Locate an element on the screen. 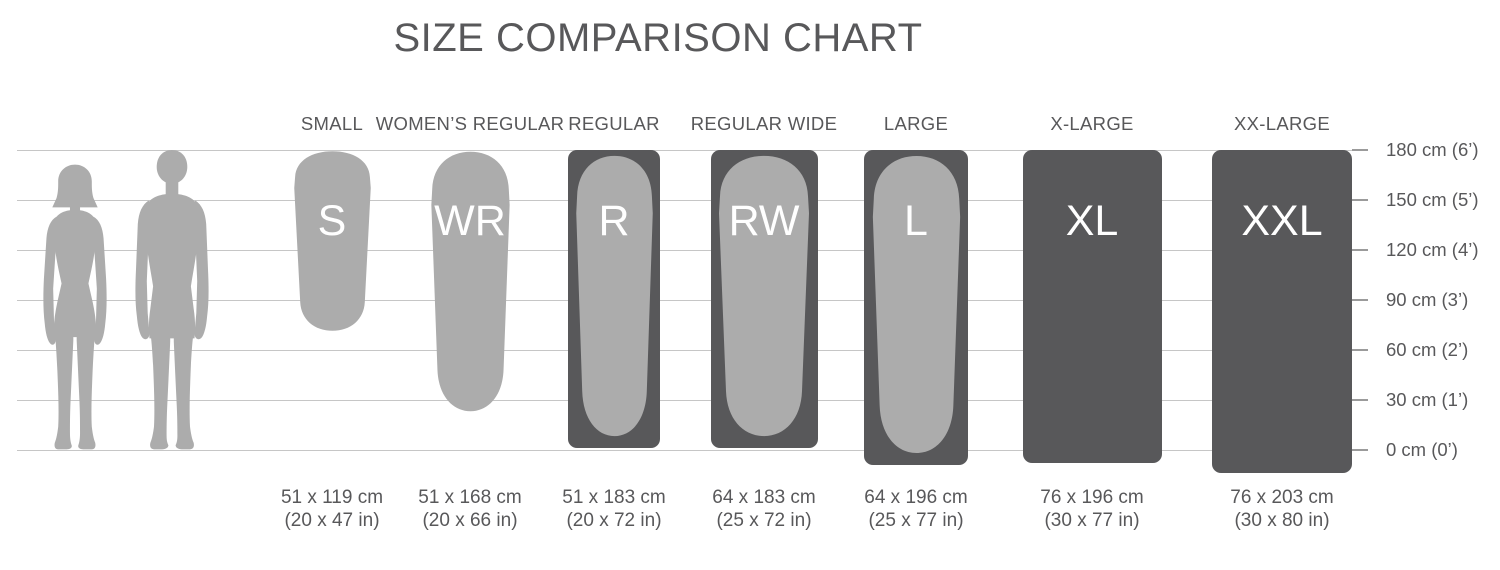 The image size is (1500, 570). size-dimensions-r: 51 x 183 cm (20 x 72 in) is located at coordinates (614, 509).